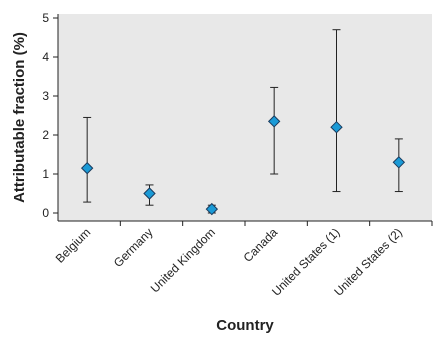 Image resolution: width=448 pixels, height=339 pixels. What do you see at coordinates (73, 245) in the screenshot?
I see `x-tick-label: Belgium` at bounding box center [73, 245].